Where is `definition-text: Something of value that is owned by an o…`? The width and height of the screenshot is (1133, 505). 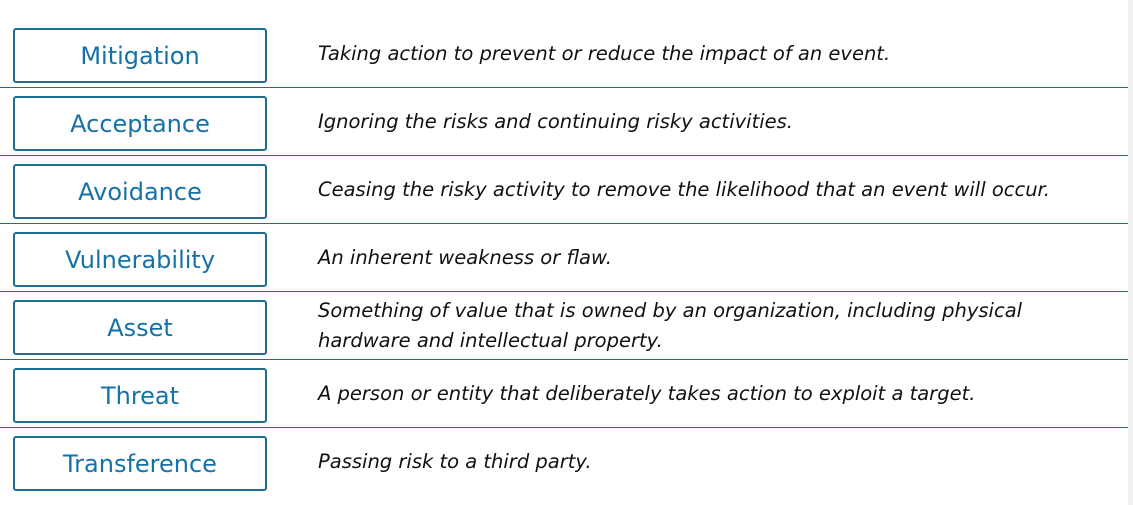 definition-text: Something of value that is owned by an o… is located at coordinates (670, 325).